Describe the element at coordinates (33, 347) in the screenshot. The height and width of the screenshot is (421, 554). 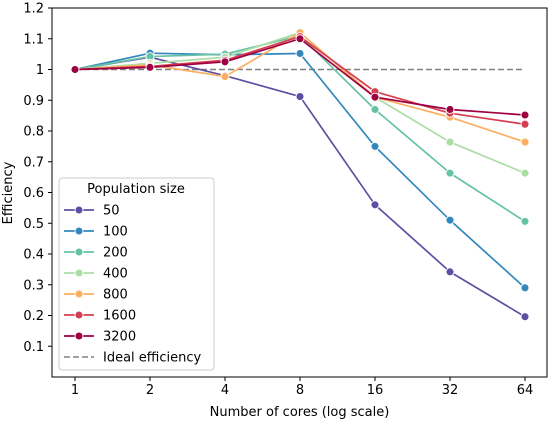
I see `y-tick-label-0.1: 0.1` at that location.